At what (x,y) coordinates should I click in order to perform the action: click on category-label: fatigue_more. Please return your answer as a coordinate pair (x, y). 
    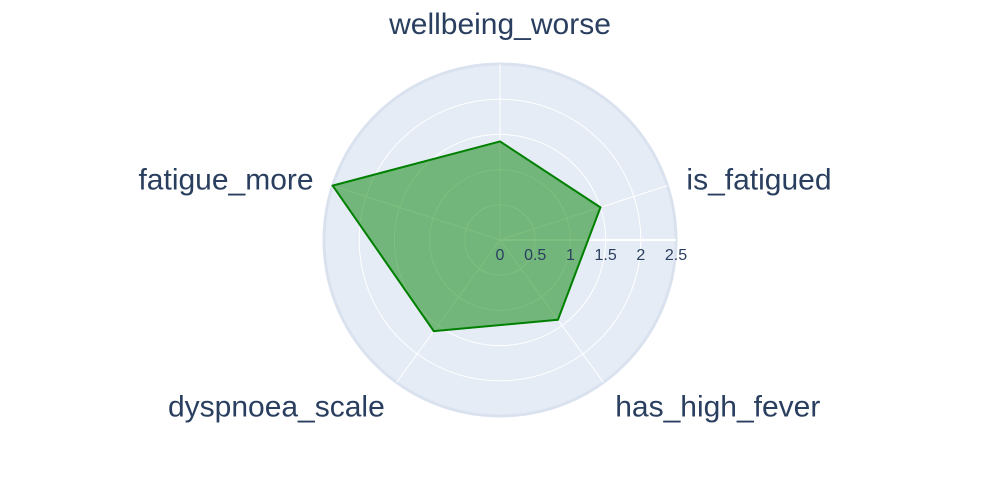
    Looking at the image, I should click on (225, 179).